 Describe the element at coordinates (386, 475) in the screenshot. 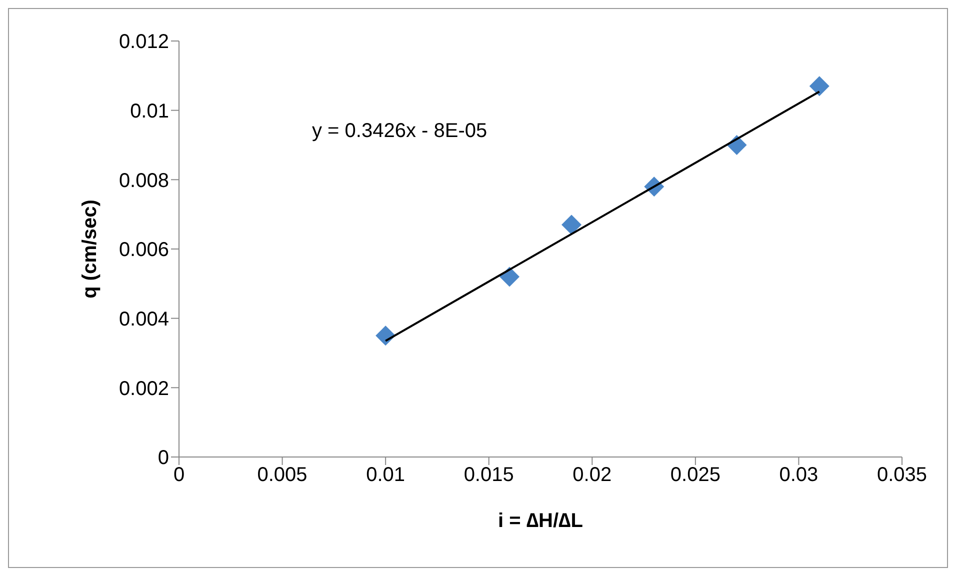

I see `x-tick-label: 0.01` at that location.